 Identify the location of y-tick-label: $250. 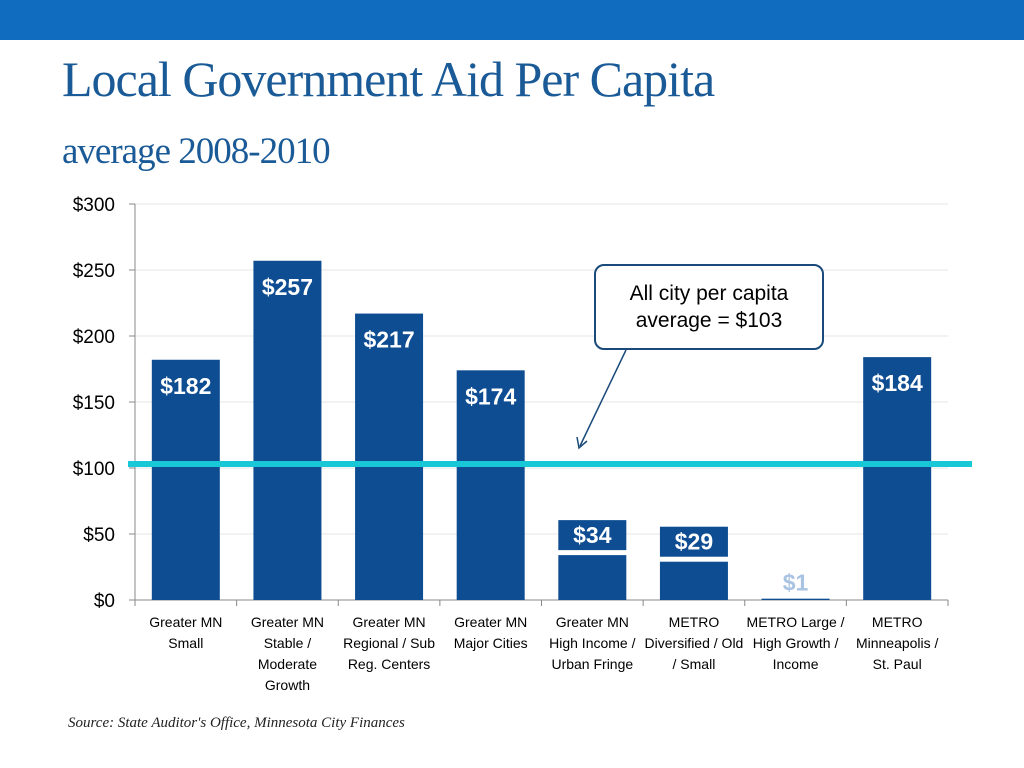
(94, 271).